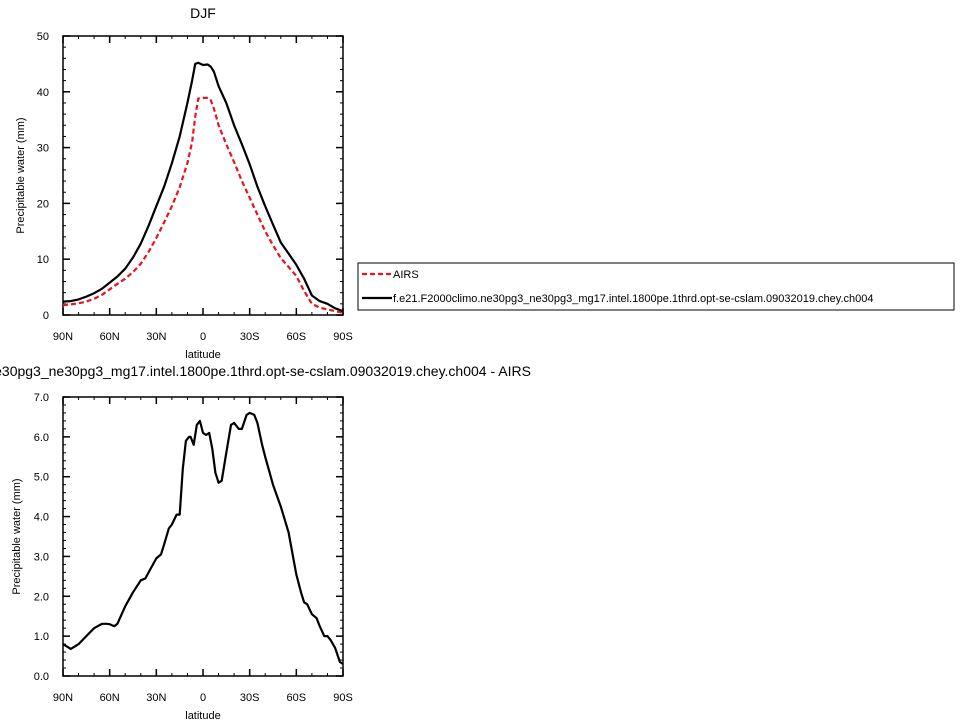 The height and width of the screenshot is (725, 960). Describe the element at coordinates (63, 337) in the screenshot. I see `top-panel-x-tick-label: 90N` at that location.